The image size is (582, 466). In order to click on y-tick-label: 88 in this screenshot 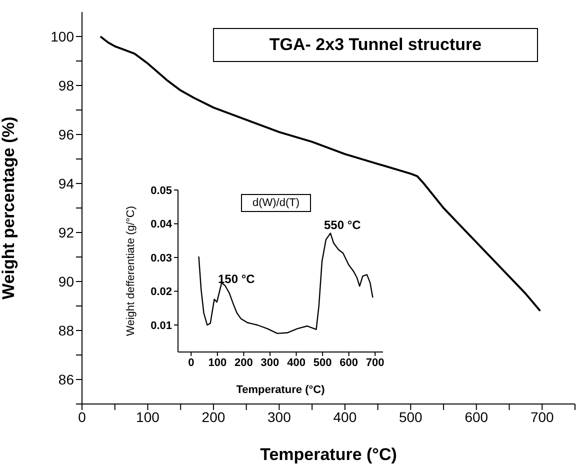, I will do `click(66, 330)`.